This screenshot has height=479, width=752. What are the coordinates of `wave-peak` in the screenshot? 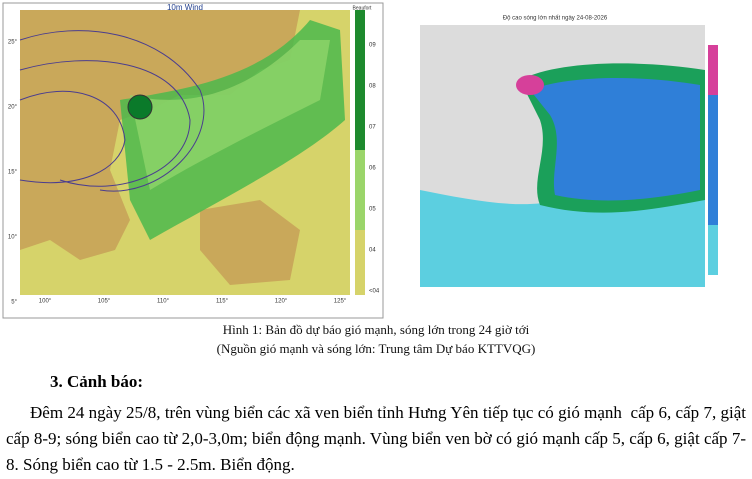 It's located at (530, 85).